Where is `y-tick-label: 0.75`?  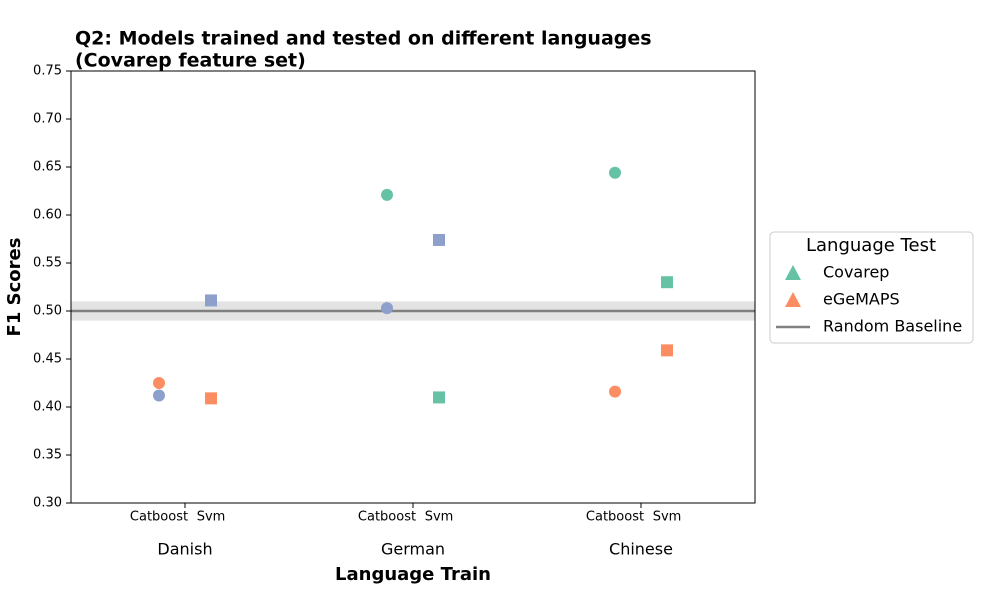 y-tick-label: 0.75 is located at coordinates (47, 71).